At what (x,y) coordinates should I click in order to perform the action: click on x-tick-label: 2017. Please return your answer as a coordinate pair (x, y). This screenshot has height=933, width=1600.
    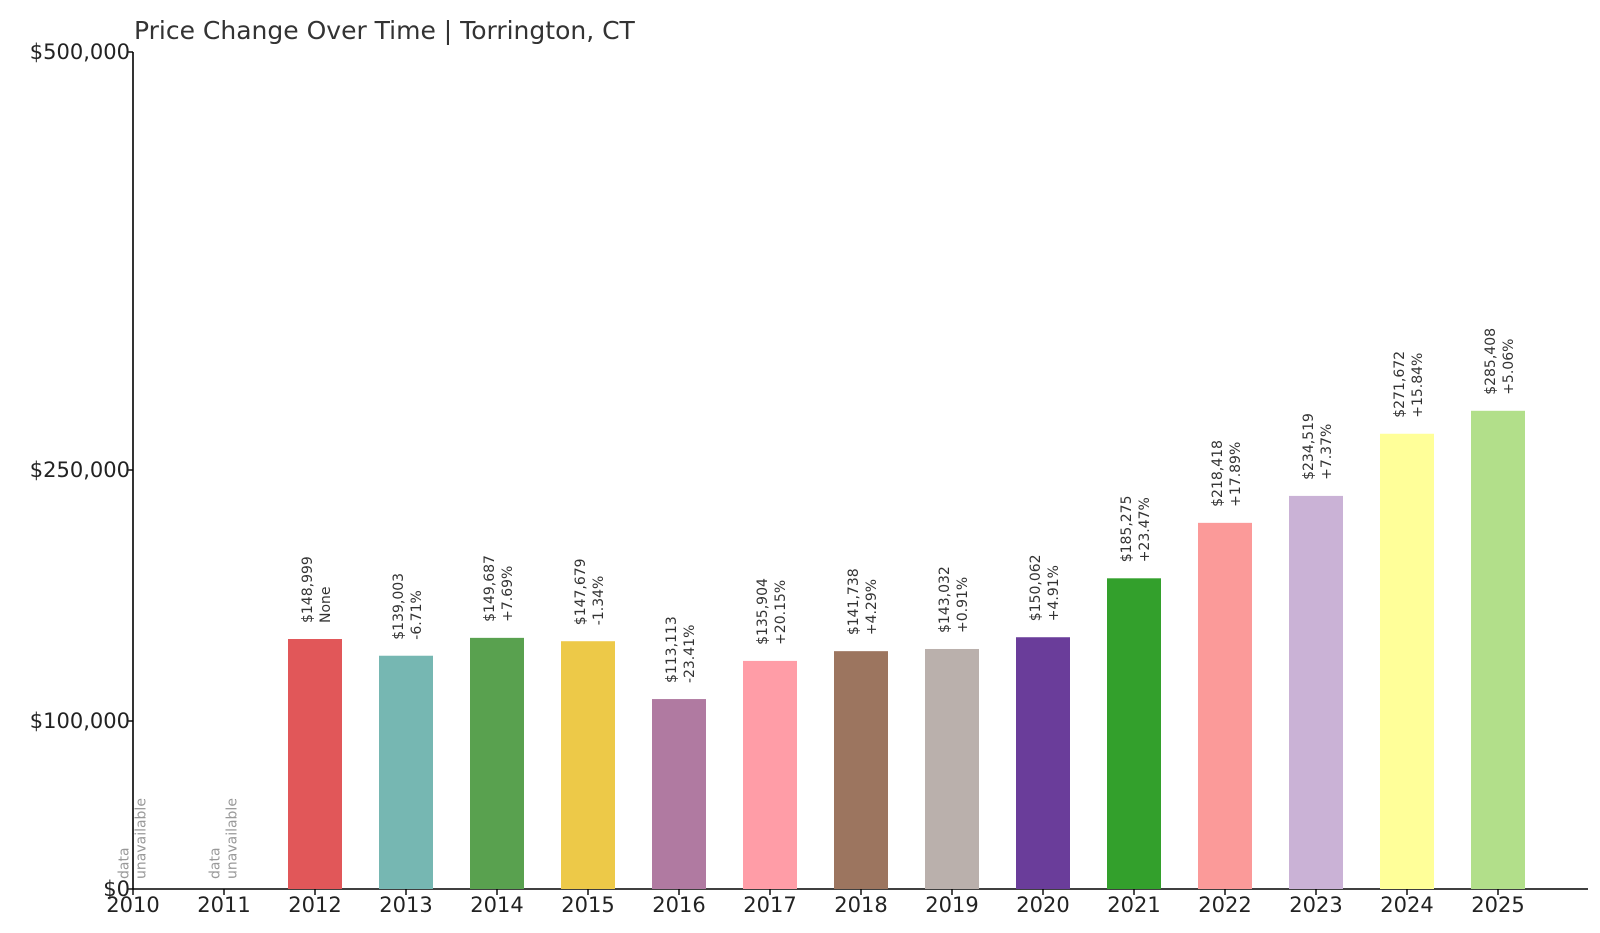
    Looking at the image, I should click on (769, 905).